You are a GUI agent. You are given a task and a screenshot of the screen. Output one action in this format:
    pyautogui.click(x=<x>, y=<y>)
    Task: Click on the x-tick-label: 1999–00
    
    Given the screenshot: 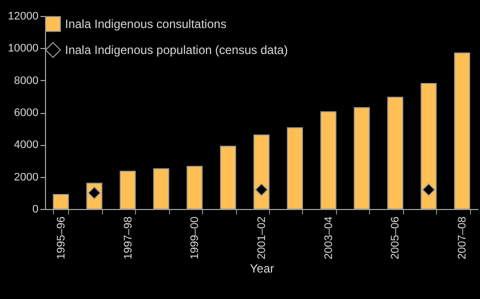 What is the action you would take?
    pyautogui.click(x=195, y=238)
    